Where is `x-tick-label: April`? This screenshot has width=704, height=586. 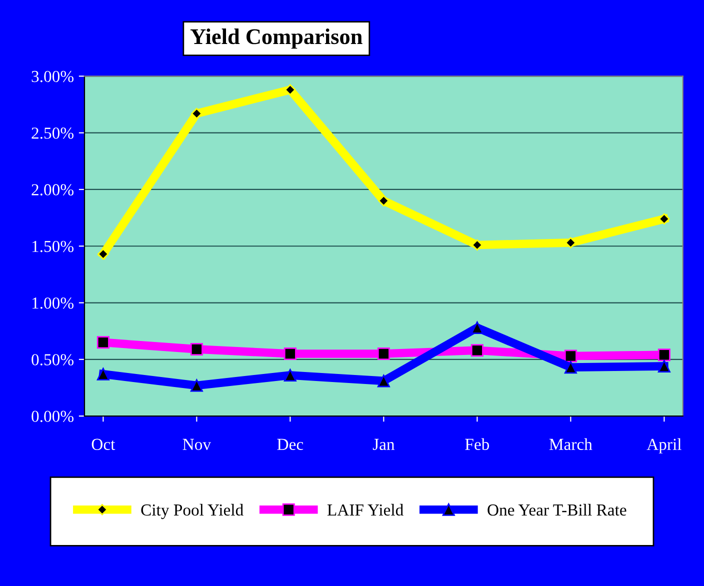 x-tick-label: April is located at coordinates (664, 446).